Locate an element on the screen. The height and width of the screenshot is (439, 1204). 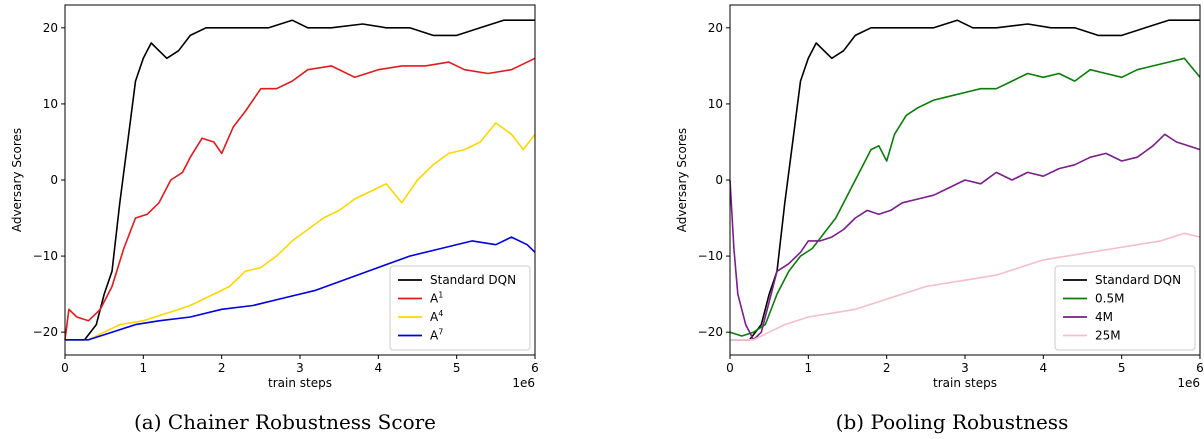
legend-entry: 25M is located at coordinates (1108, 336).